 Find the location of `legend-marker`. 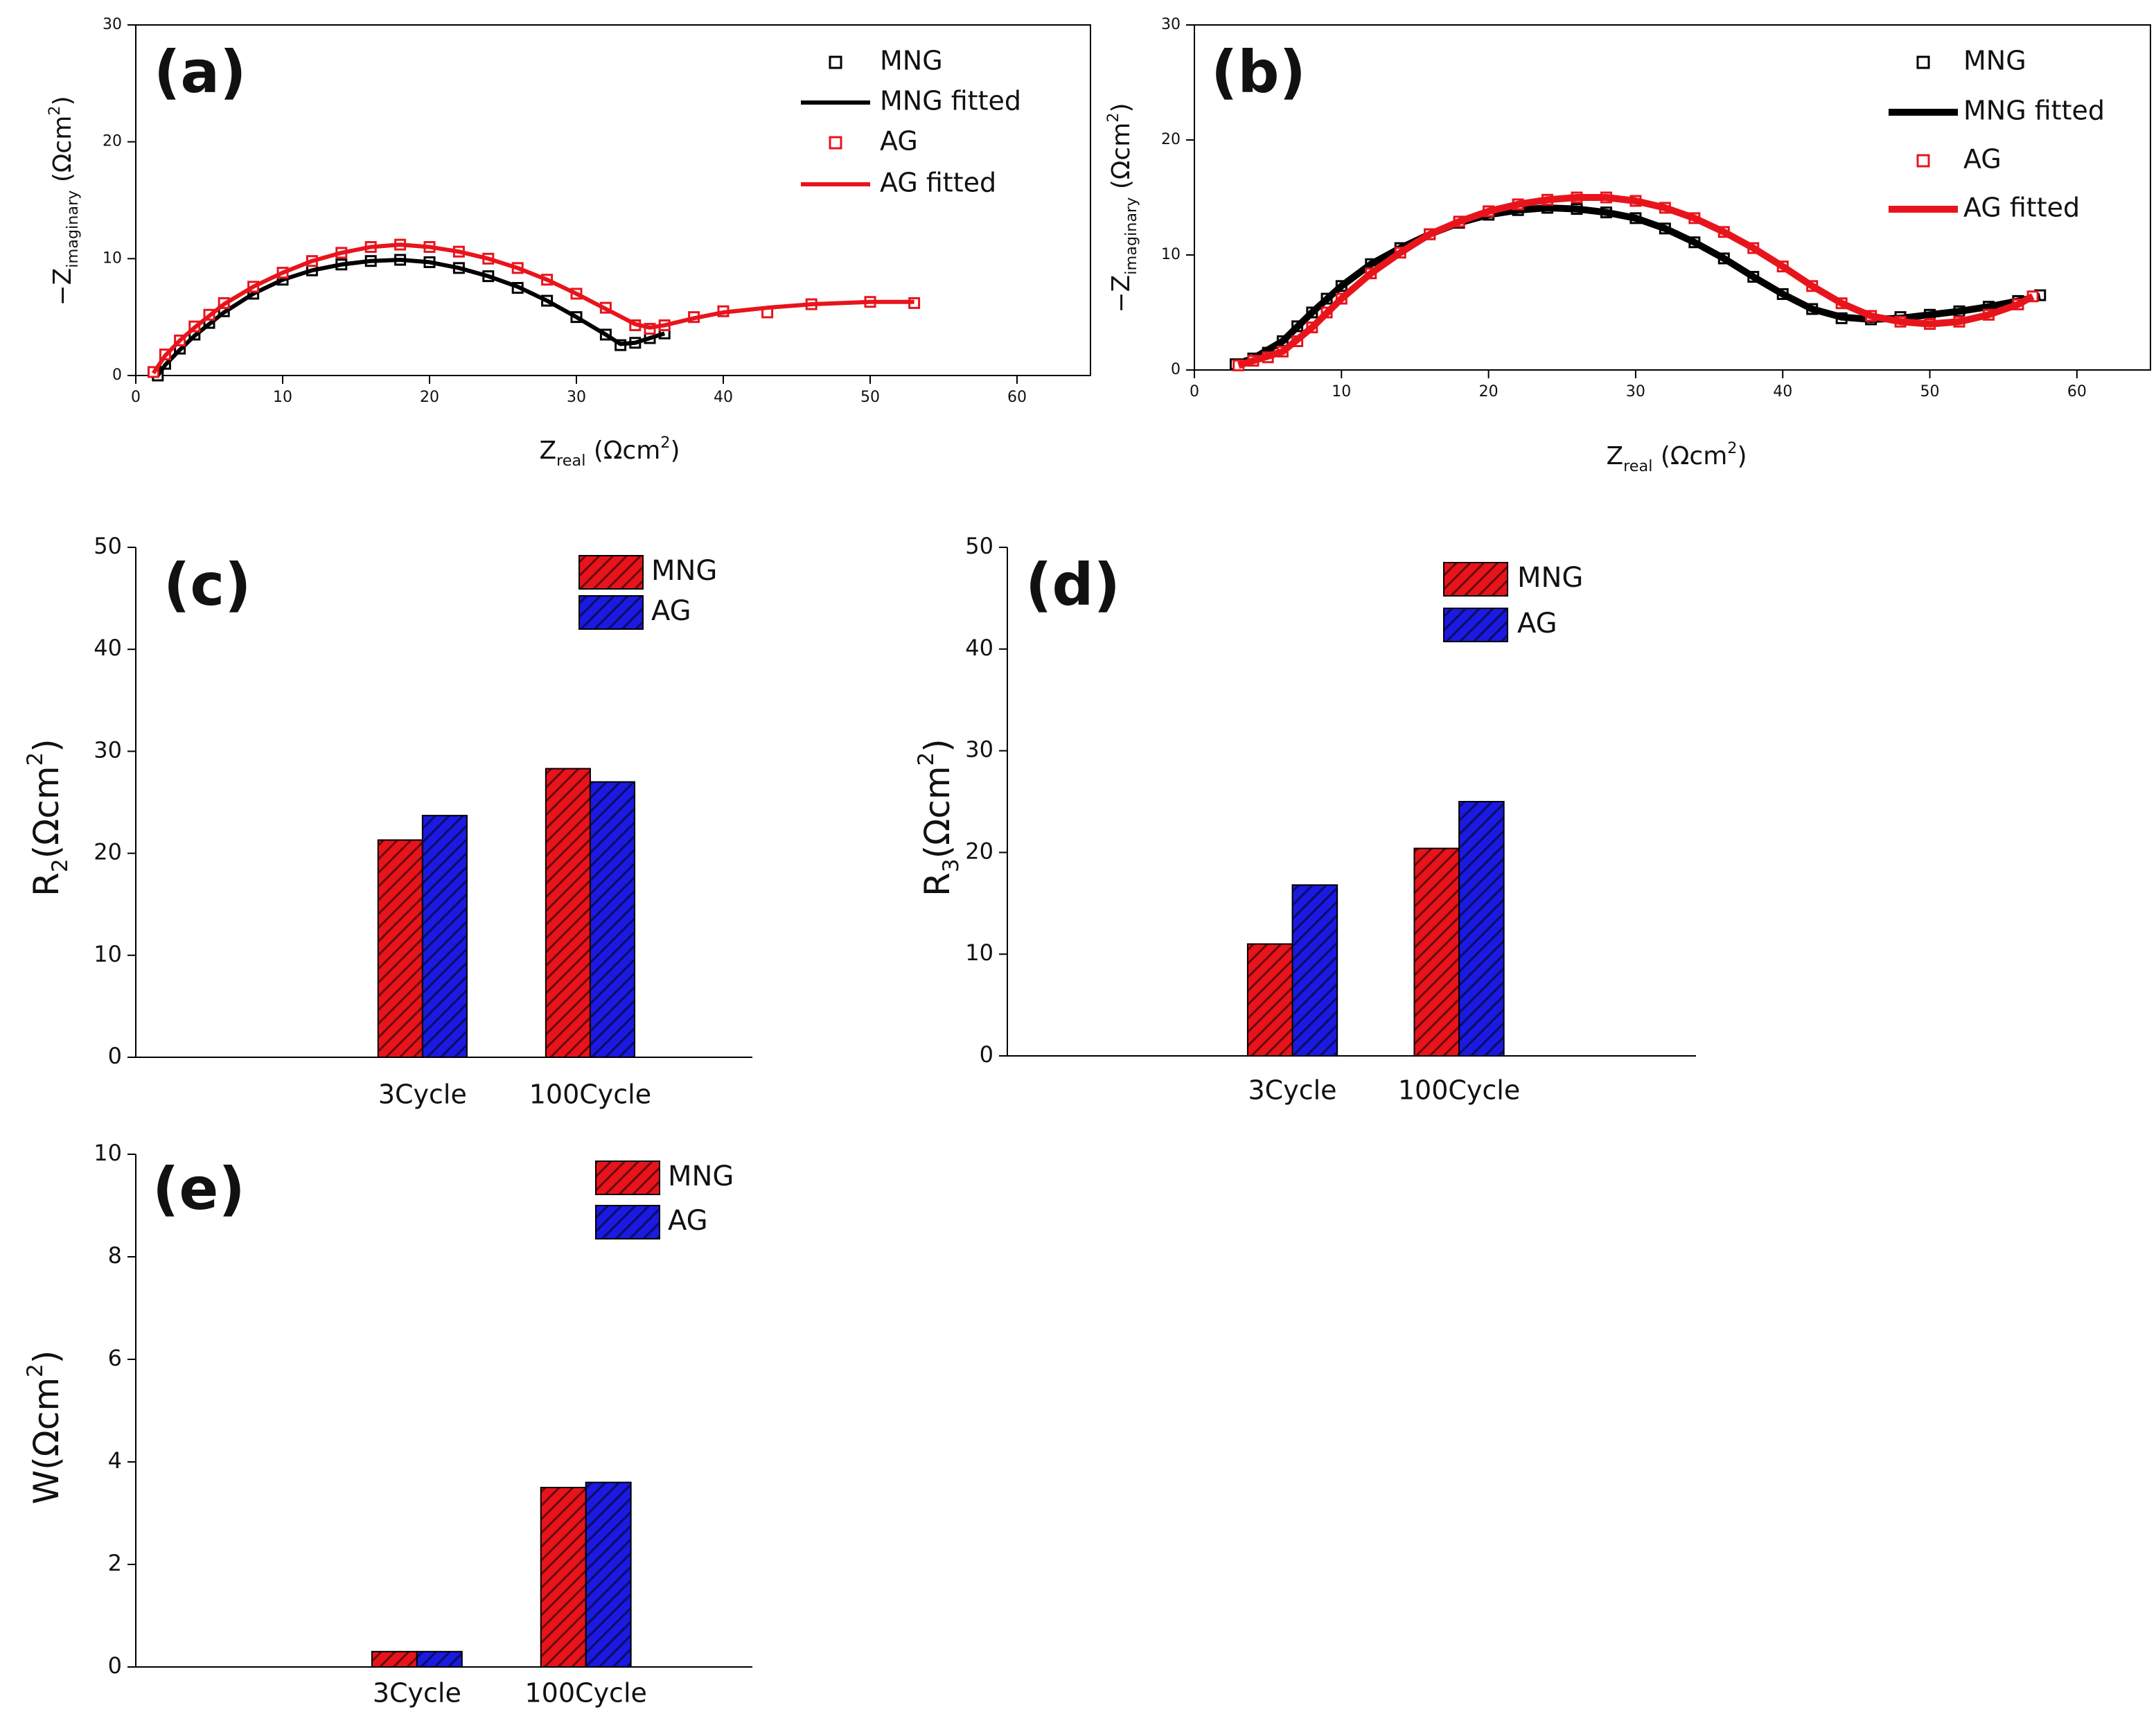

legend-marker is located at coordinates (835, 62).